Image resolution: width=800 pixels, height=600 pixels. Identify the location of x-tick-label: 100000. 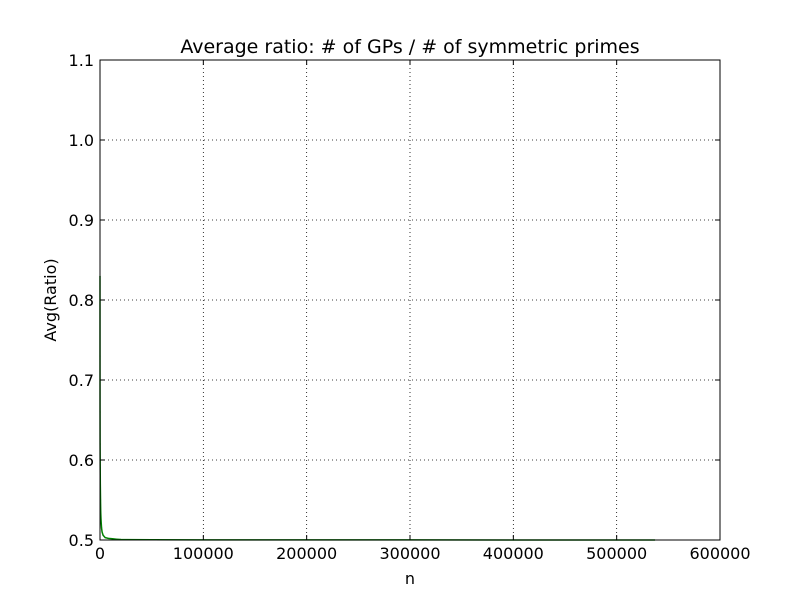
(203, 553).